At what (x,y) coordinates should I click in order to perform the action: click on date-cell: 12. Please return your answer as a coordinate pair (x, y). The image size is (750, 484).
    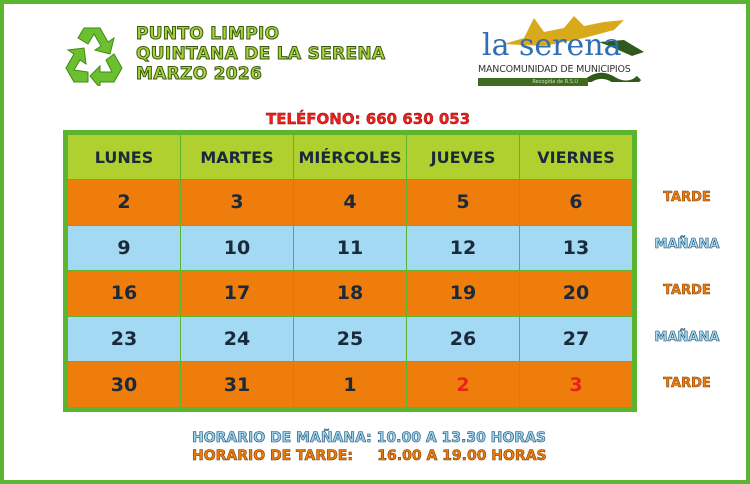
    Looking at the image, I should click on (463, 248).